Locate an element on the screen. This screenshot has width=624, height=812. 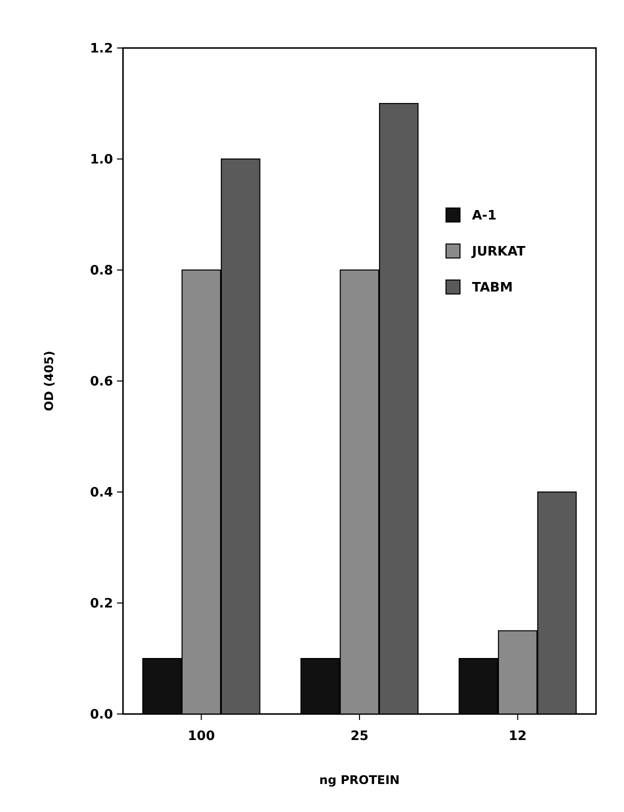
y-axis-title: OD (405) is located at coordinates (49, 381).